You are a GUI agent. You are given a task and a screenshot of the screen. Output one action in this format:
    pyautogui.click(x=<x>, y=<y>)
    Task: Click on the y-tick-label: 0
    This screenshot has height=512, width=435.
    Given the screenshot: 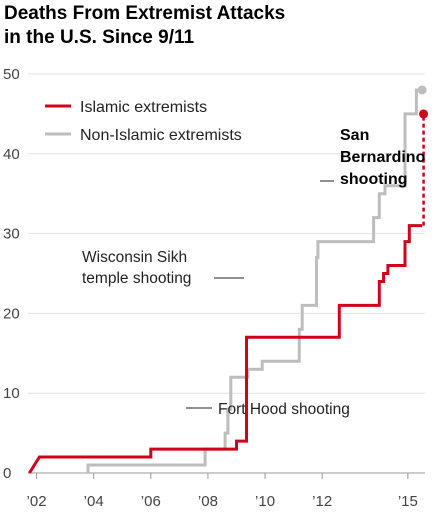 What is the action you would take?
    pyautogui.click(x=7, y=473)
    